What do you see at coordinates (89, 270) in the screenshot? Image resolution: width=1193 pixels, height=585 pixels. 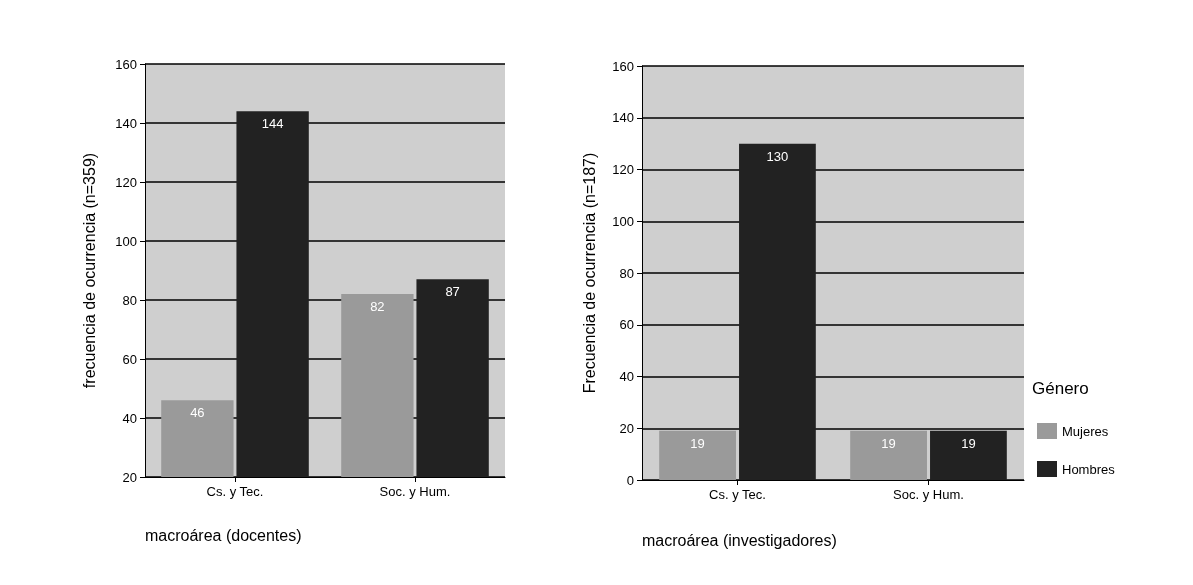 I see `y-axis-title: frecuencia de ocurrencia (n=359)` at bounding box center [89, 270].